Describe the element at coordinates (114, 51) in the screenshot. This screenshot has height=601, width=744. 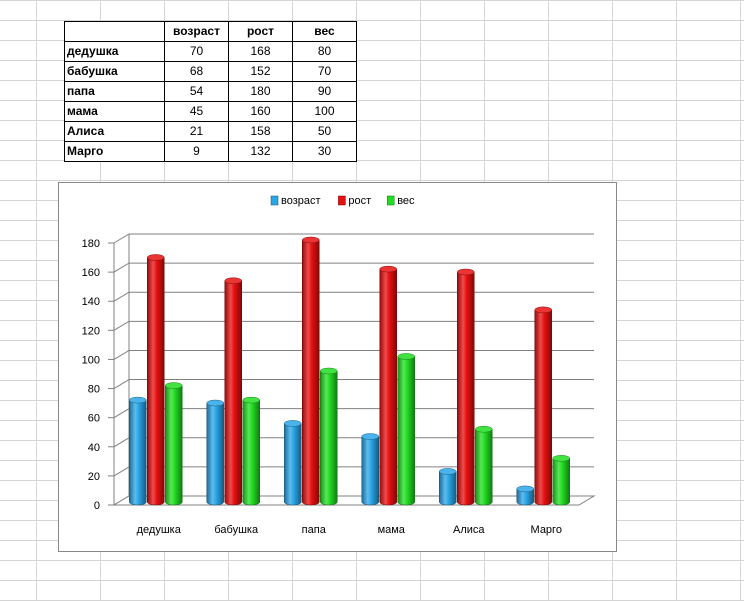
I see `row-name-cell: дедушка` at that location.